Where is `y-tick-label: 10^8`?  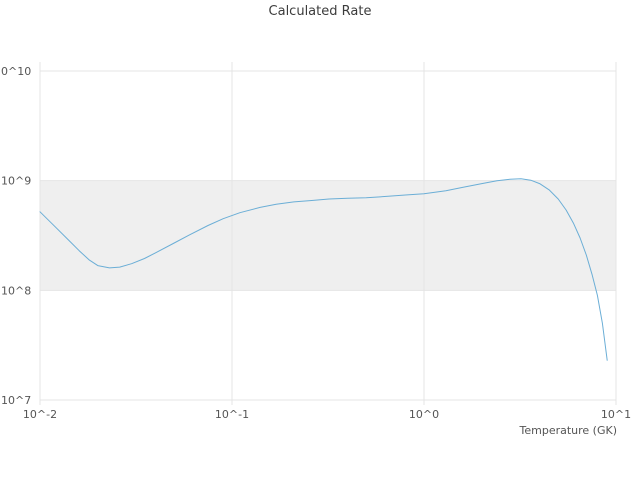
y-tick-label: 10^8 is located at coordinates (16, 290).